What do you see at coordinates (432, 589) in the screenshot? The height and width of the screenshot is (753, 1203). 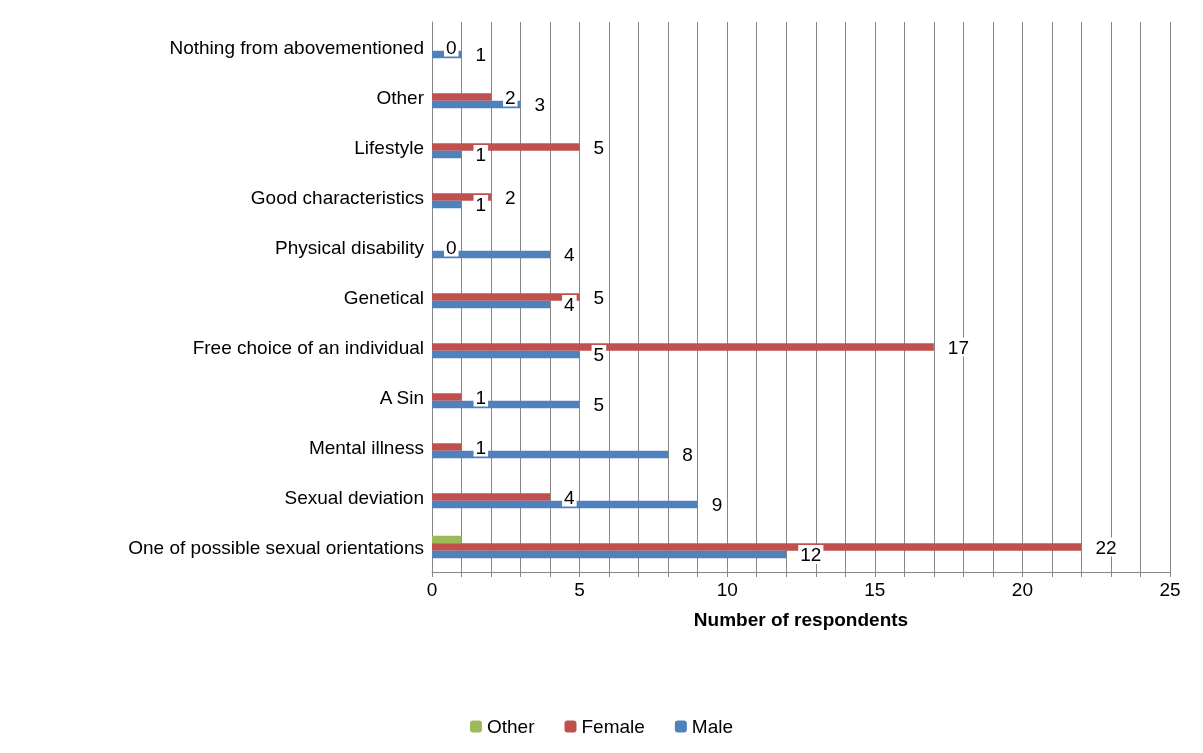 I see `x-tick-label: 0` at bounding box center [432, 589].